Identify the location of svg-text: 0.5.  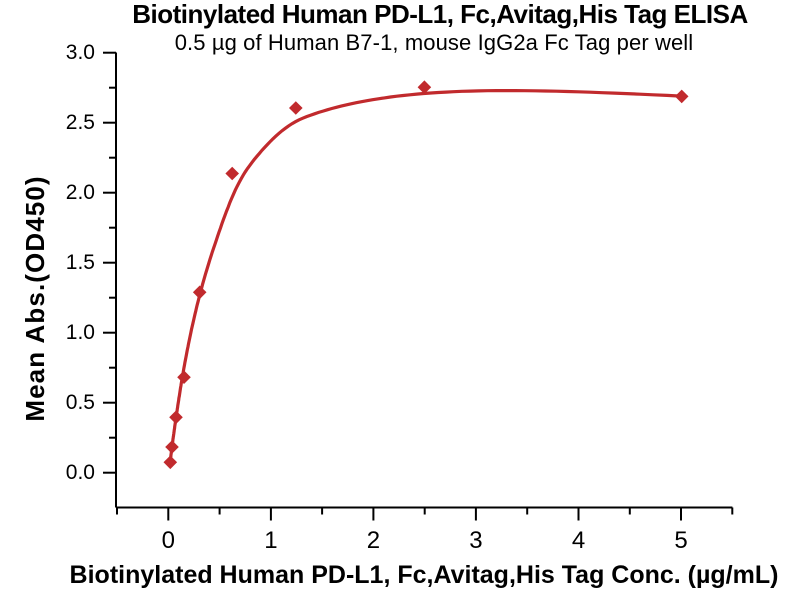
(80, 402).